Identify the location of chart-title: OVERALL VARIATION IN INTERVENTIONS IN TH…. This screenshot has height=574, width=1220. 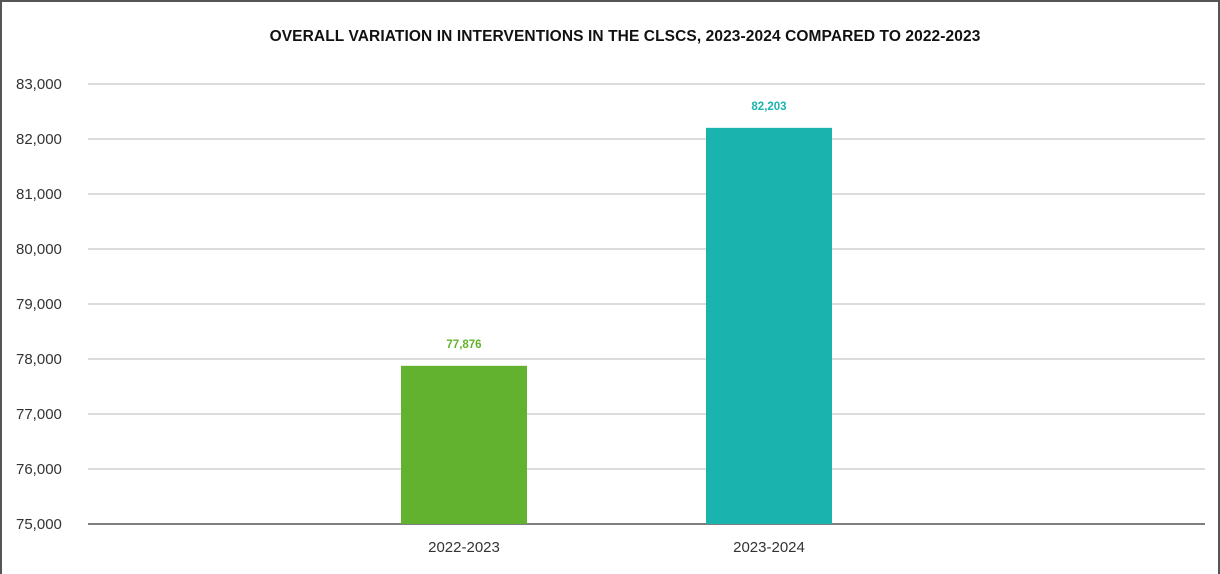
(625, 36).